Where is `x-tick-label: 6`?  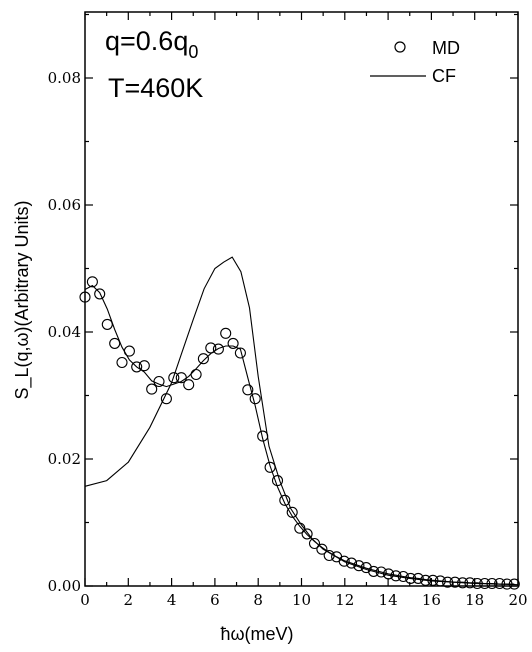
x-tick-label: 6 is located at coordinates (215, 600).